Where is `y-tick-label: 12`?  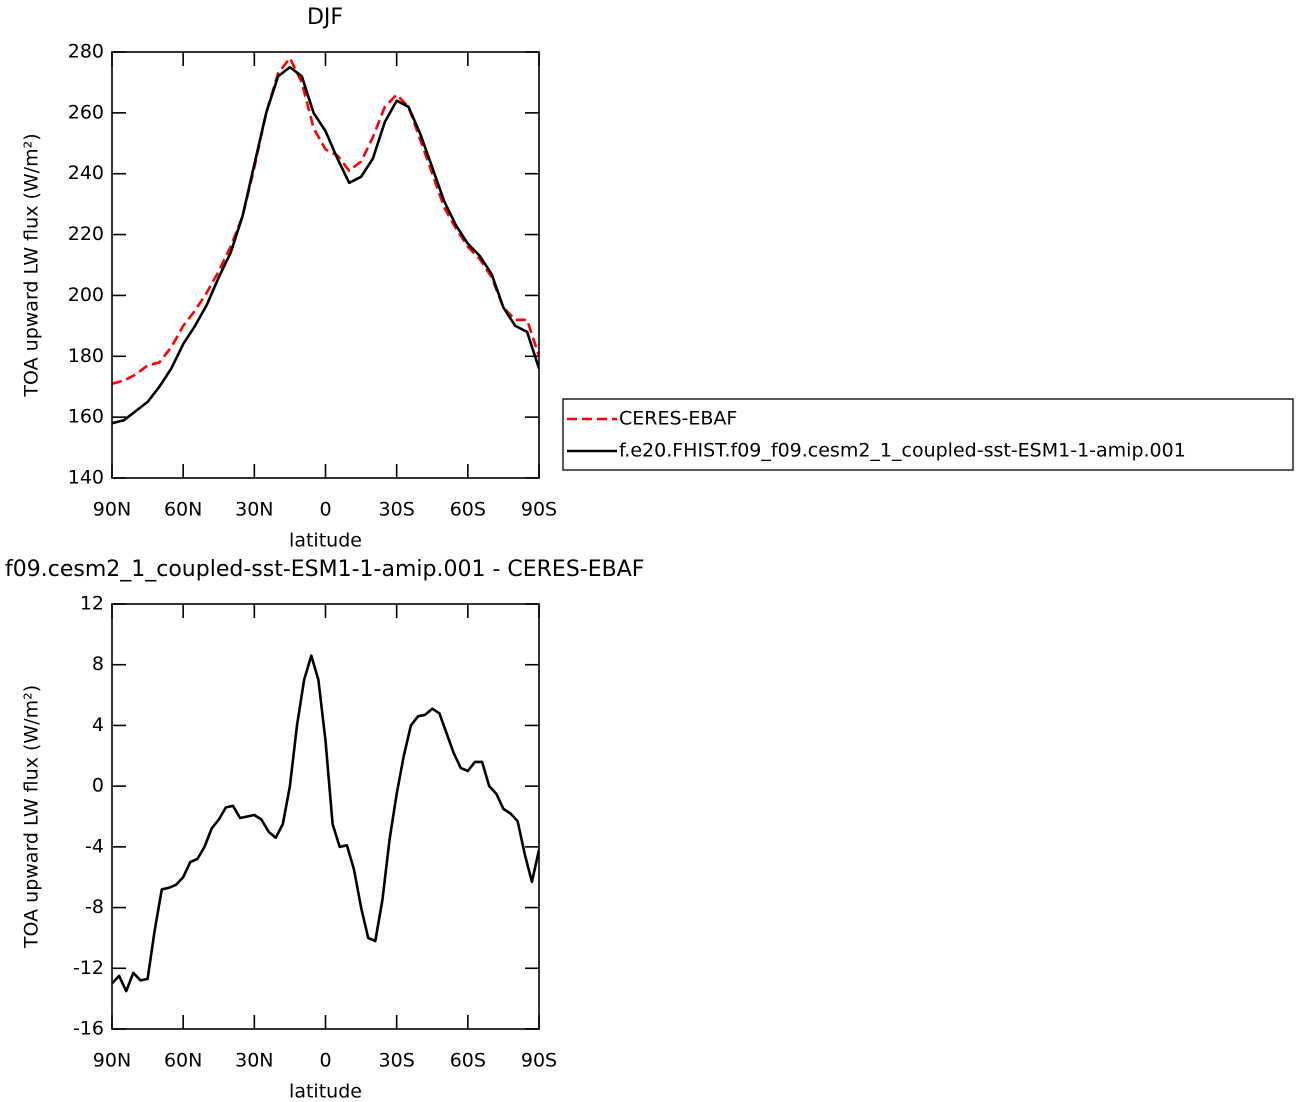 y-tick-label: 12 is located at coordinates (92, 604).